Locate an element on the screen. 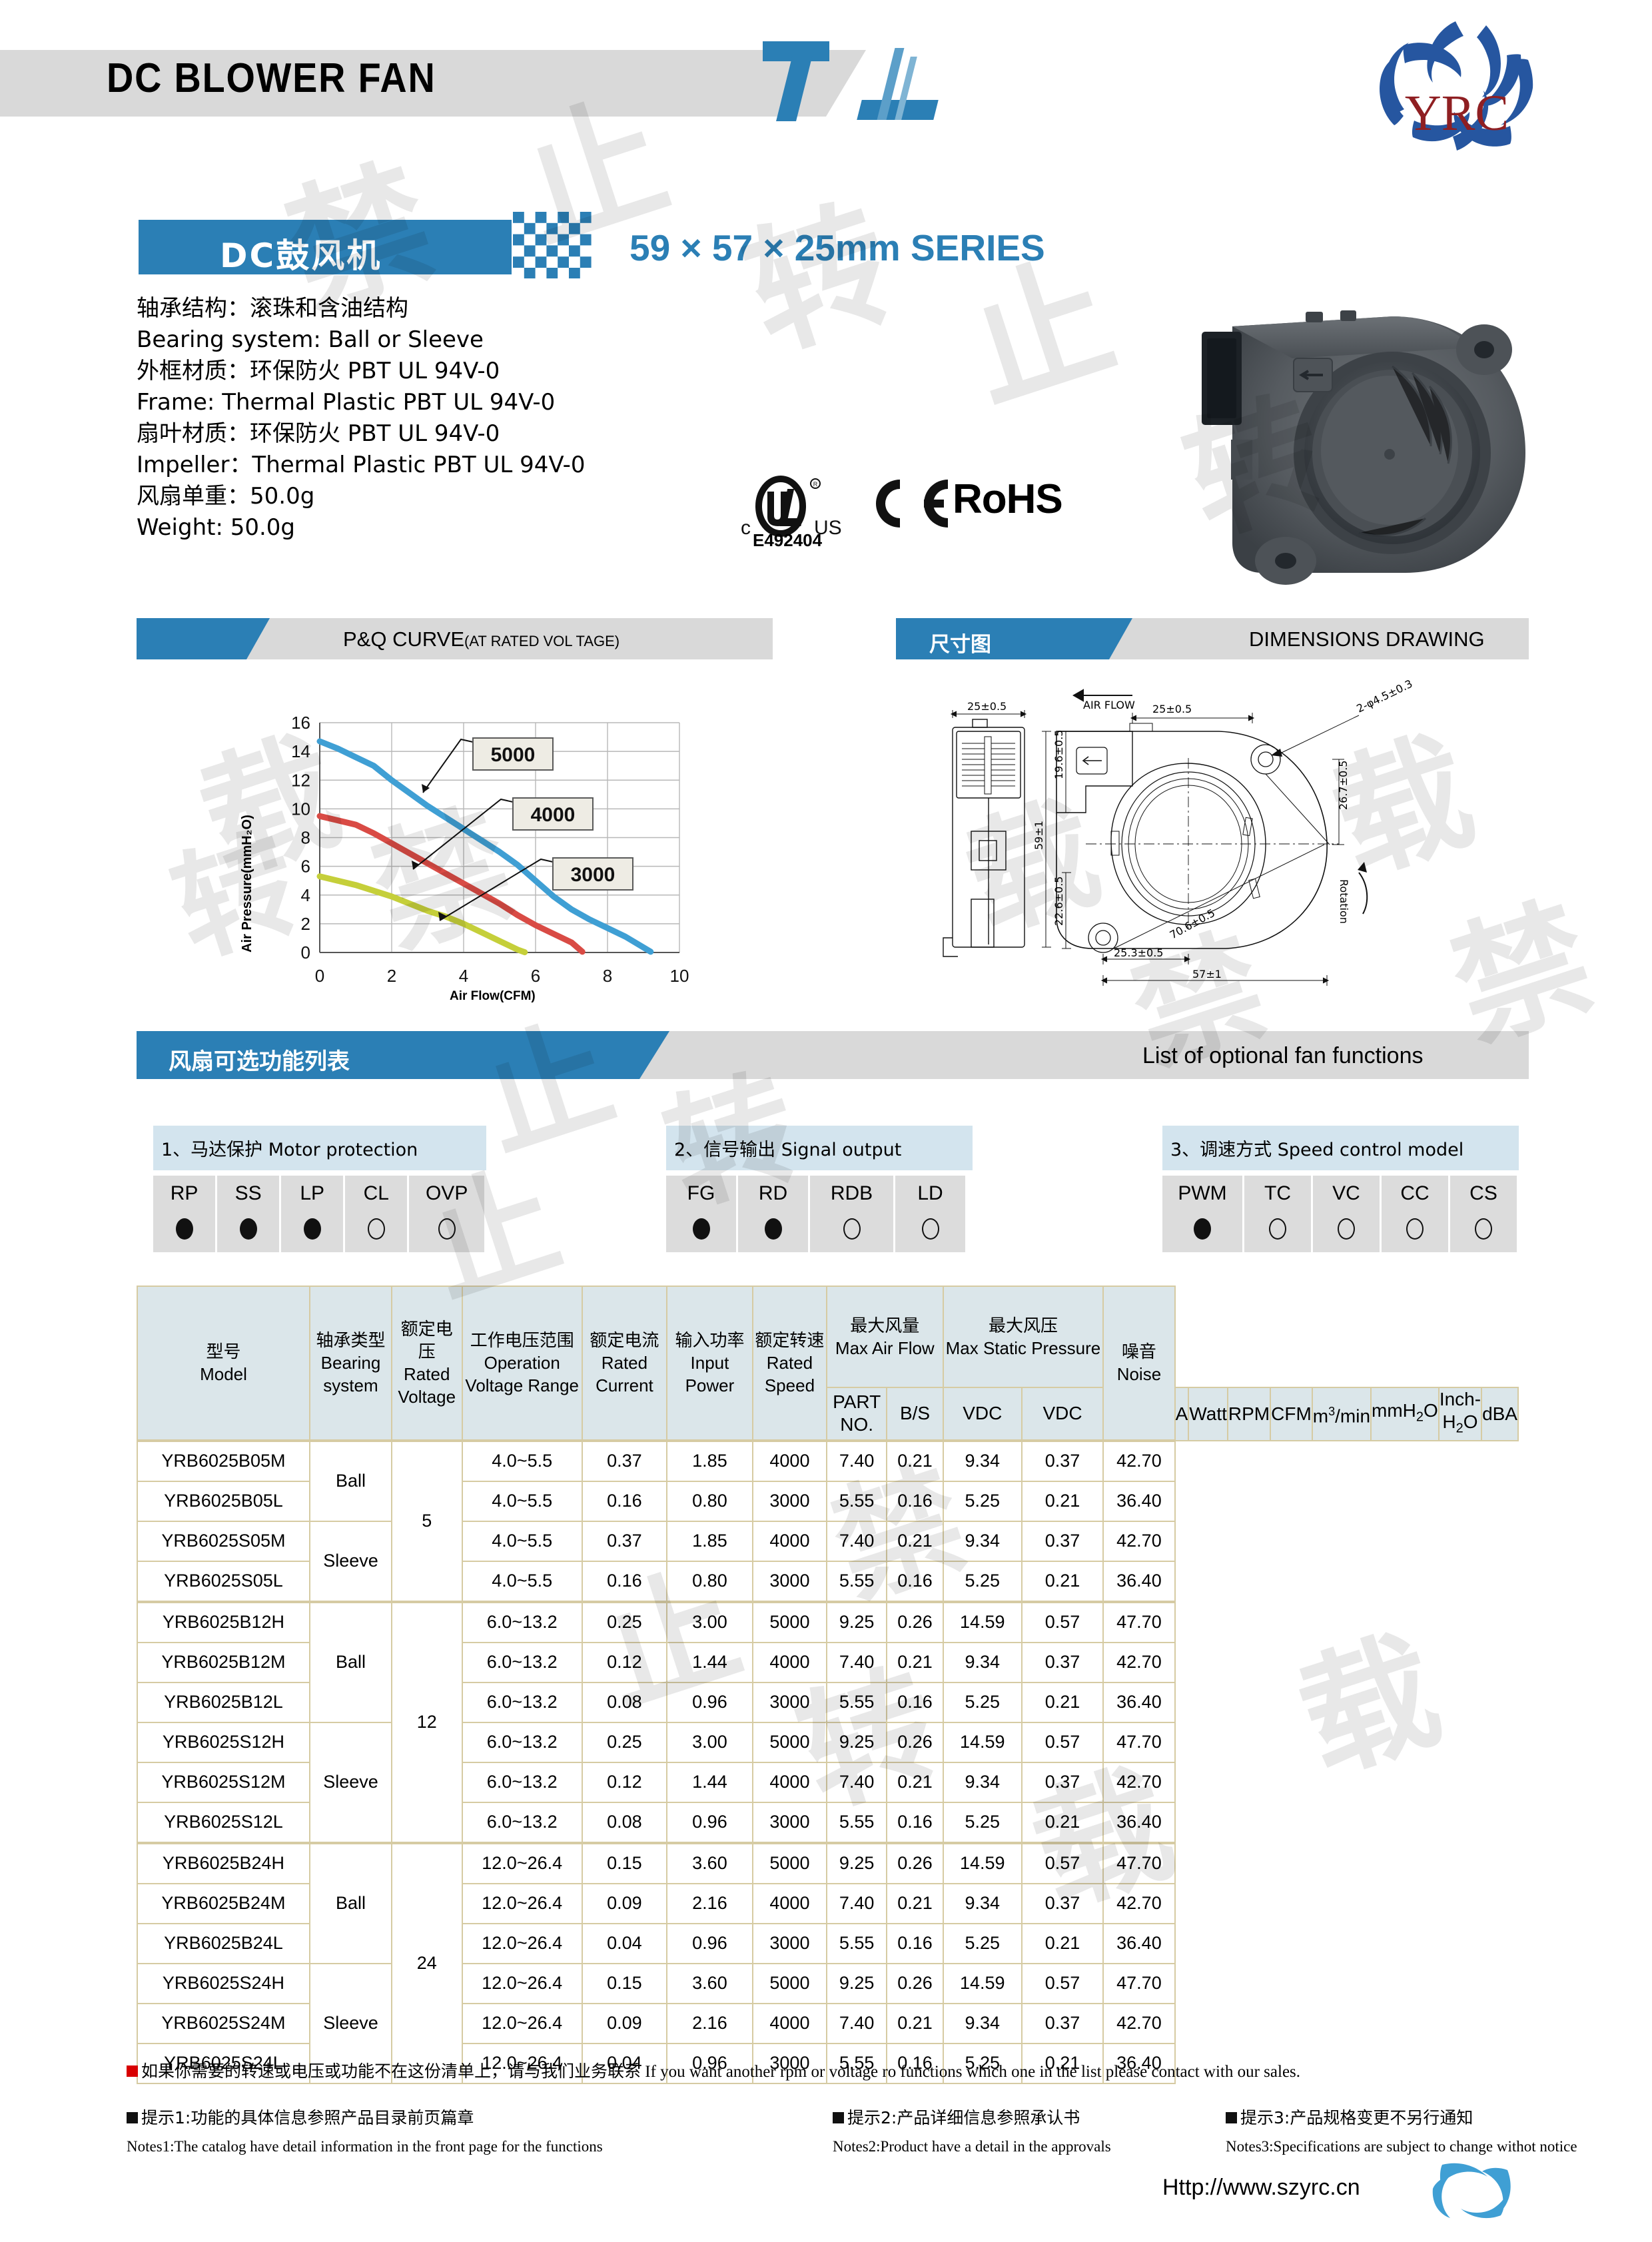  function-cells: FG RD RDB LD is located at coordinates (819, 1214).